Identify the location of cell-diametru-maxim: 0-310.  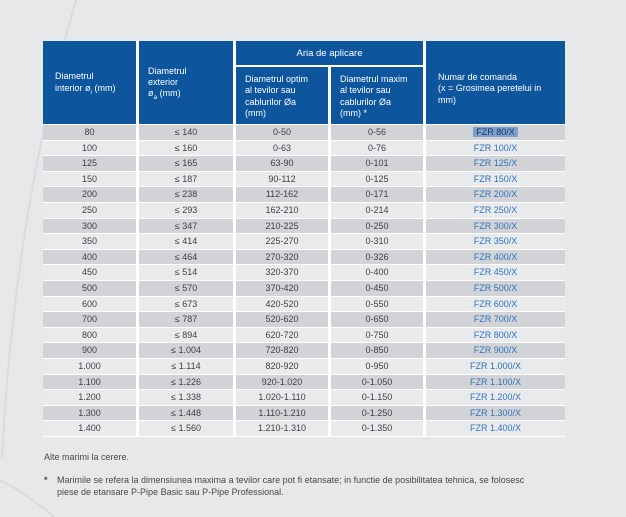
(377, 241).